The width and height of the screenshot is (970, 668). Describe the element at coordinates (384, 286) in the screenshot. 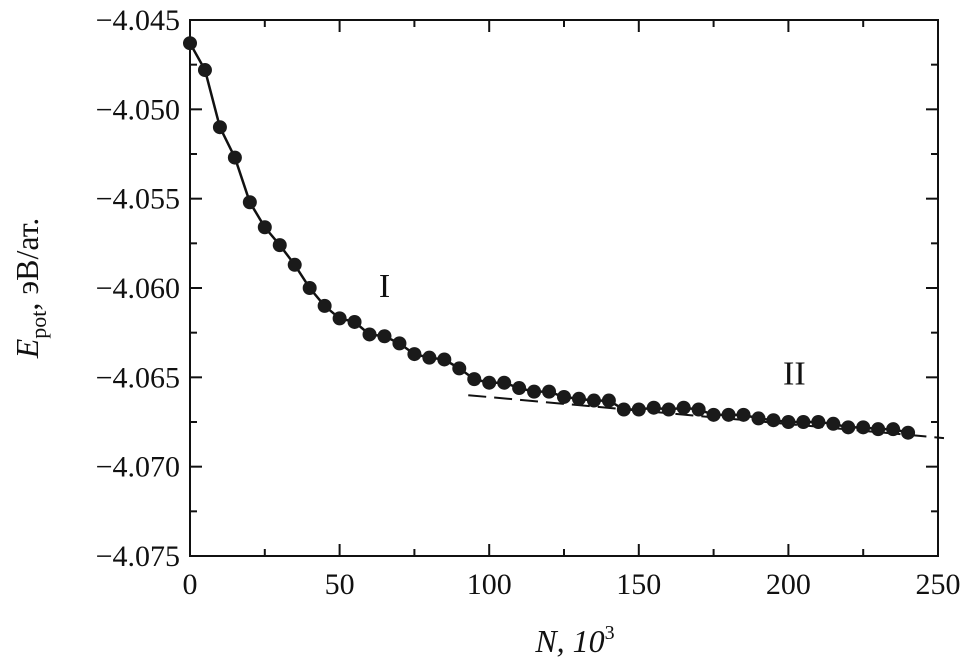

I see `region-label: I` at that location.